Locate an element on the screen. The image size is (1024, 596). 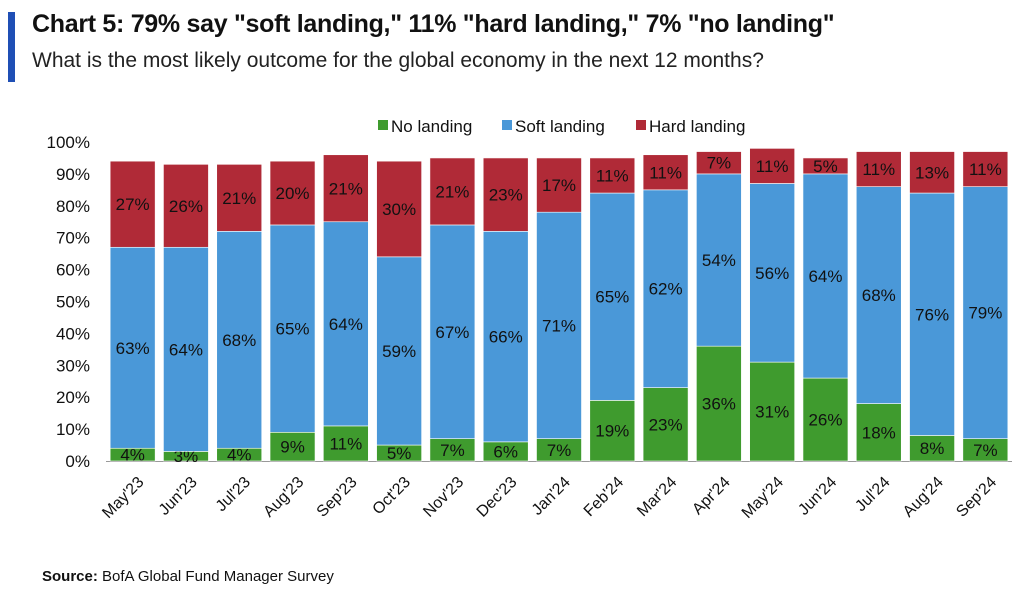
data-label: 68% is located at coordinates (239, 340).